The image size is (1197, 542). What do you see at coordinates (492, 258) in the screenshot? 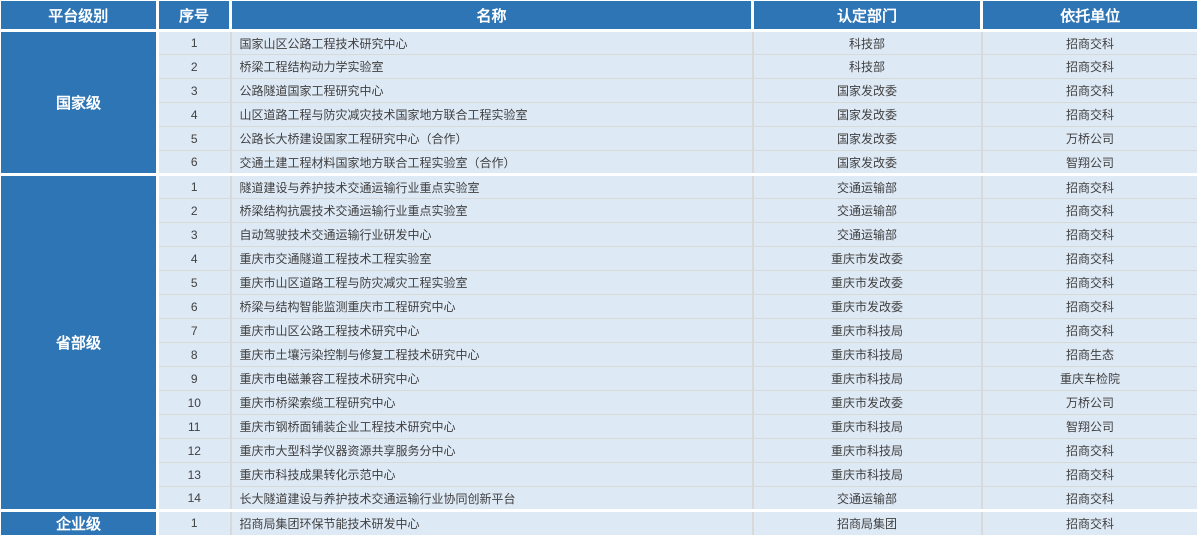
I see `name-cell: 重庆市交通隧道工程技术工程实验室` at bounding box center [492, 258].